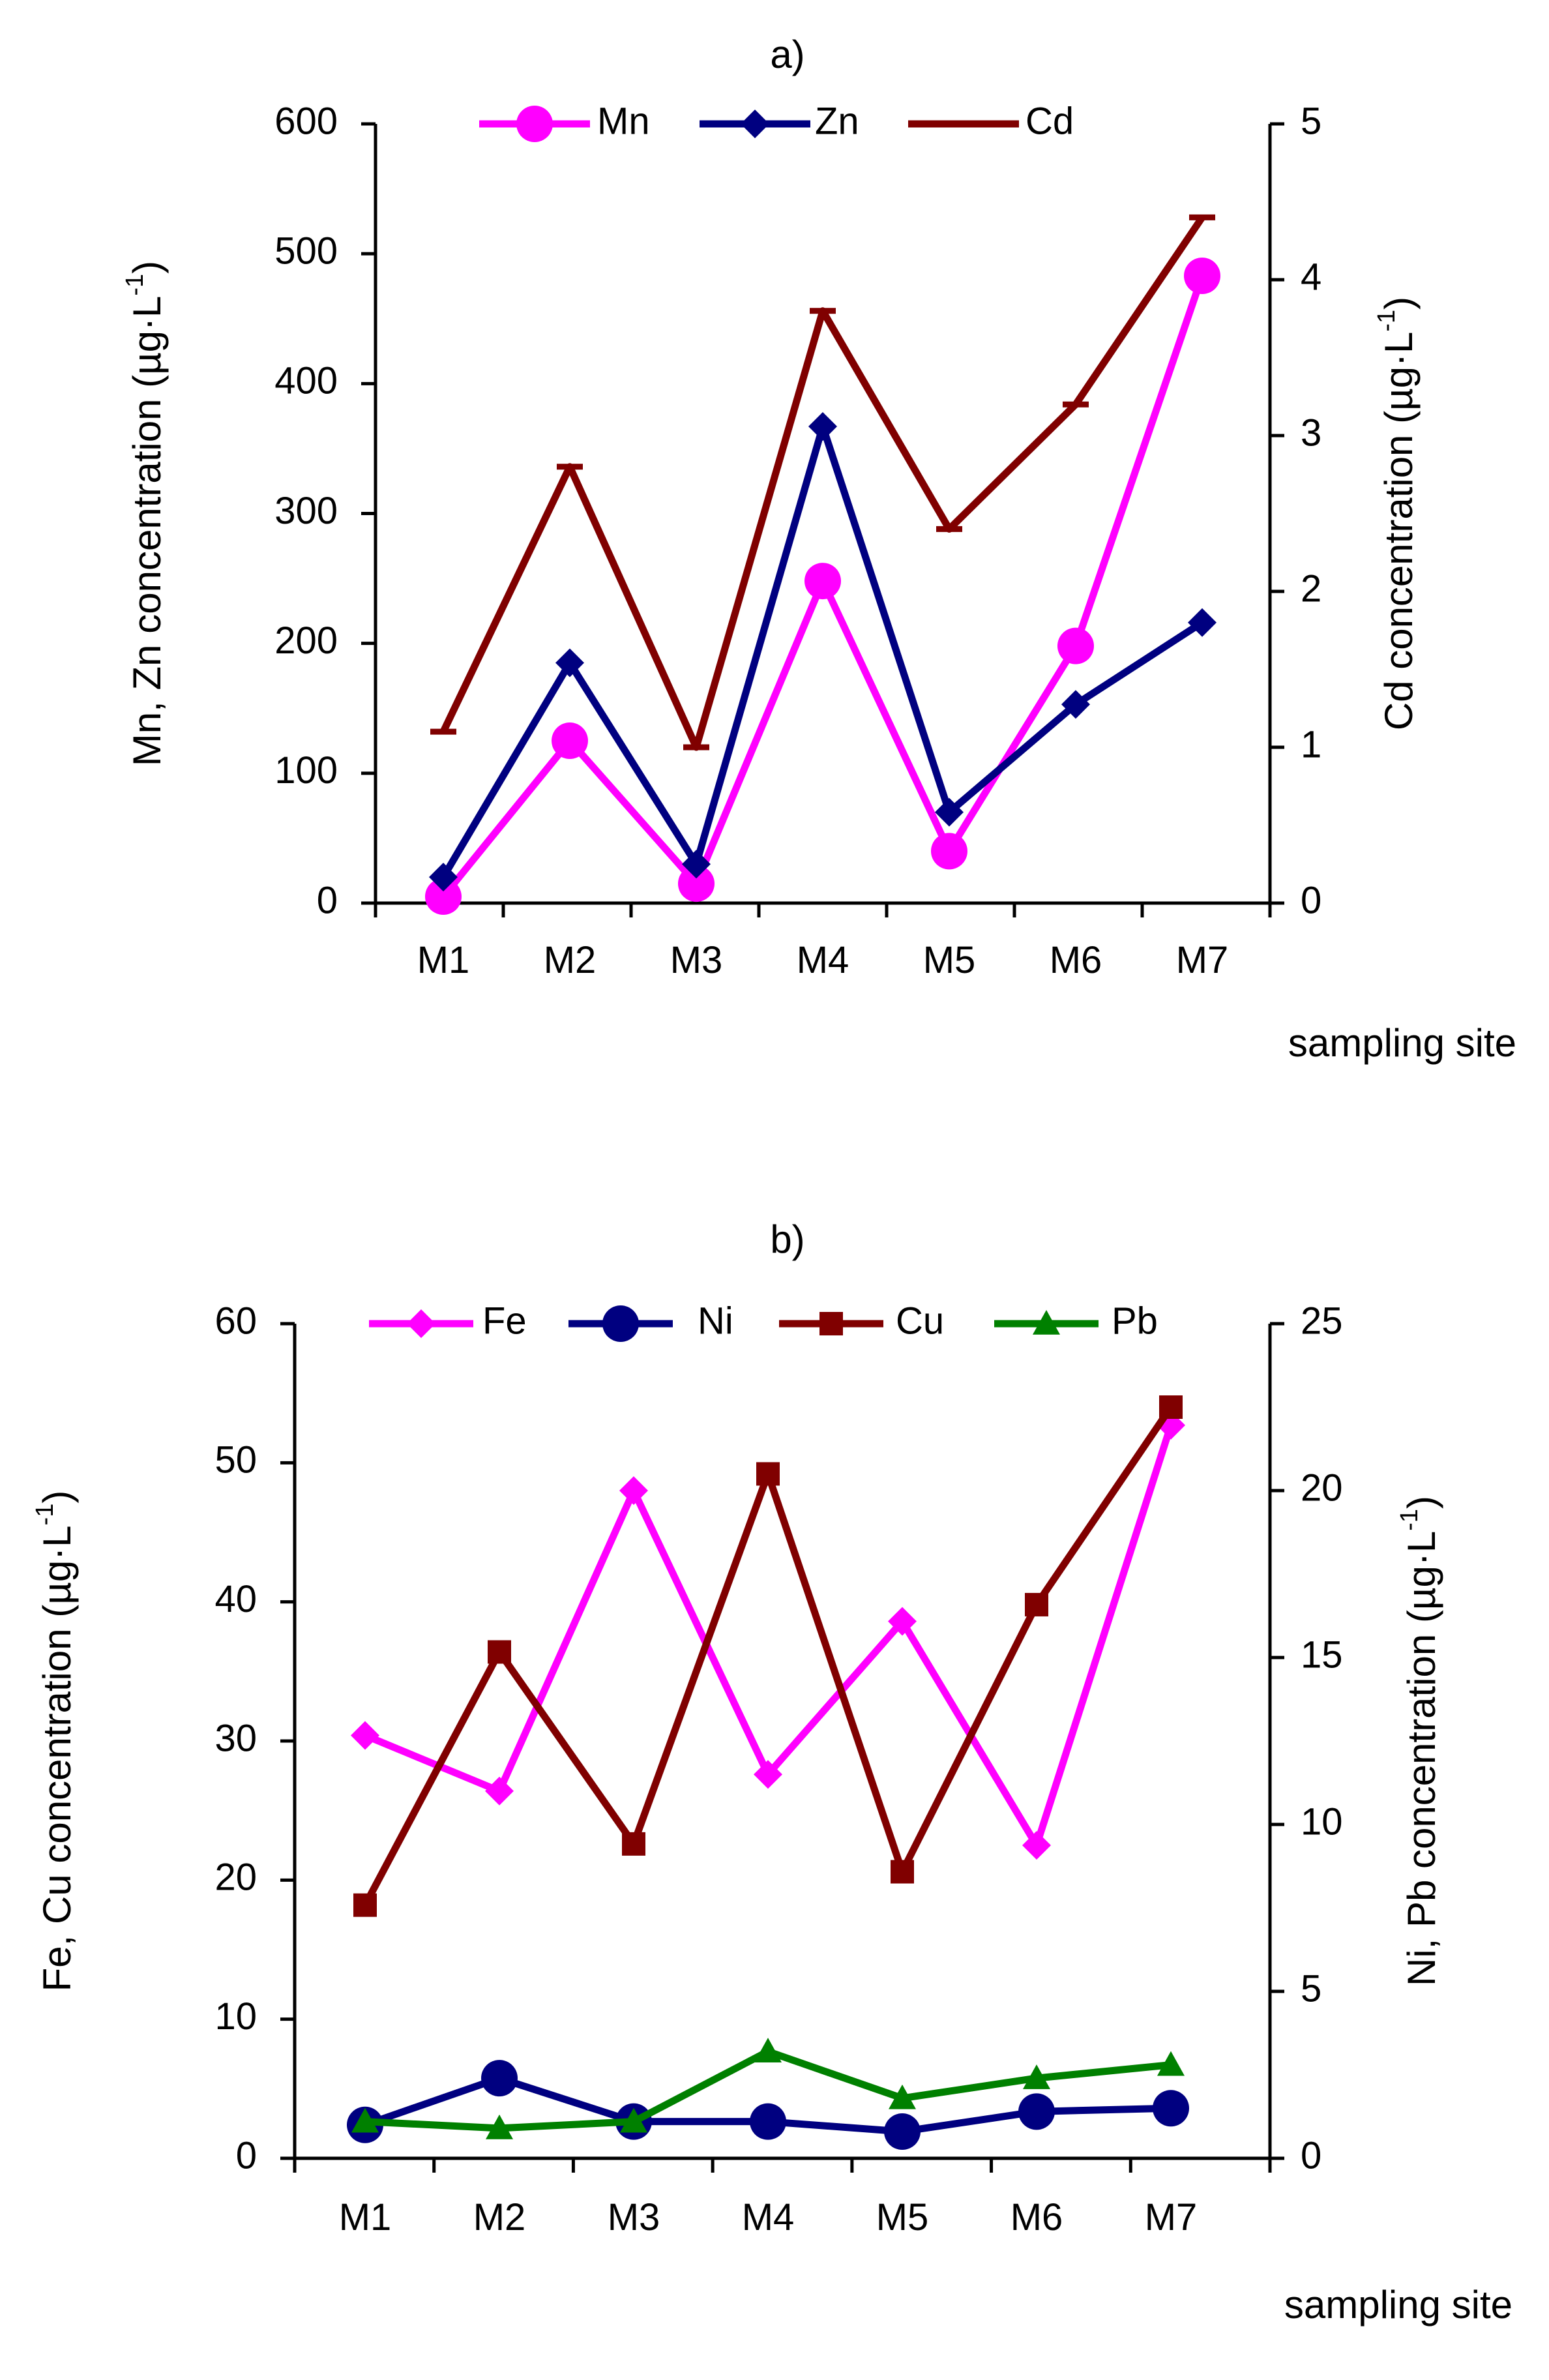 This screenshot has width=1549, height=2380. I want to click on right-tick-label: 1, so click(1311, 744).